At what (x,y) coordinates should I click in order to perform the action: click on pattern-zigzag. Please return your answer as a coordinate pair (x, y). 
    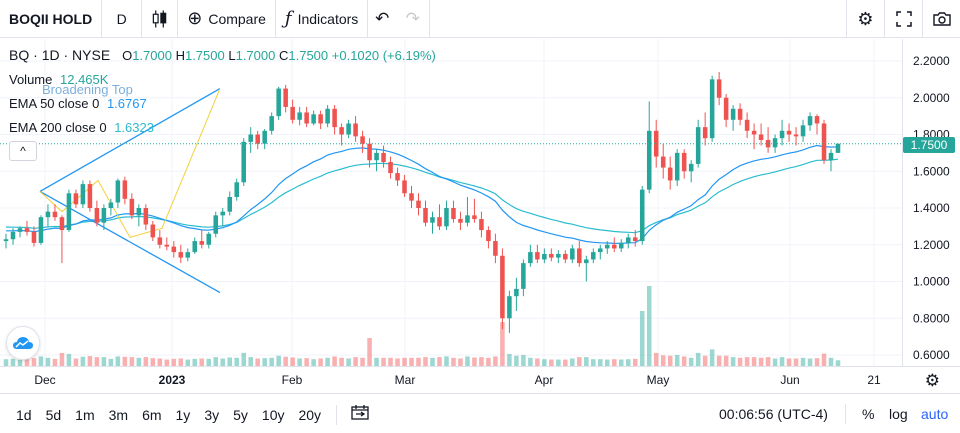
    Looking at the image, I should click on (130, 163).